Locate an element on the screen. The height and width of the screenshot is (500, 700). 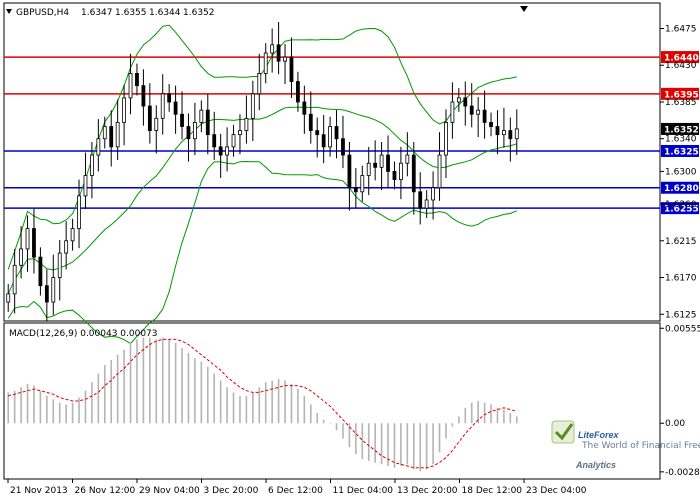
macd-tick-label: -0.00284 is located at coordinates (682, 473).